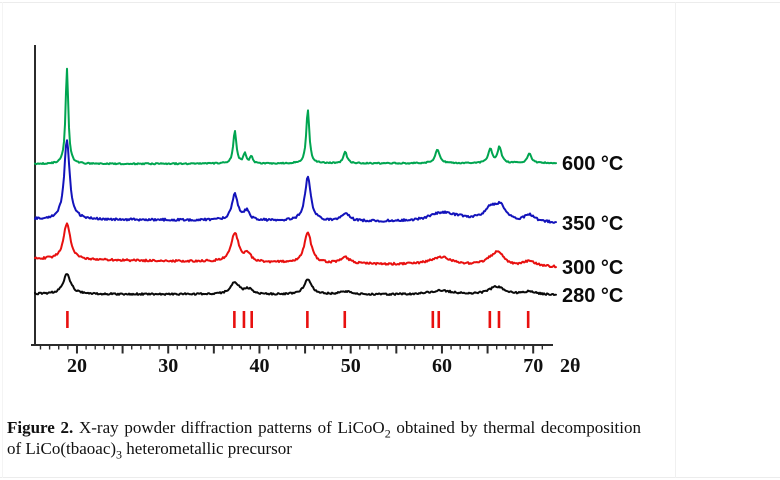 This screenshot has height=480, width=780. Describe the element at coordinates (387, 433) in the screenshot. I see `caption-subscript: 2` at that location.